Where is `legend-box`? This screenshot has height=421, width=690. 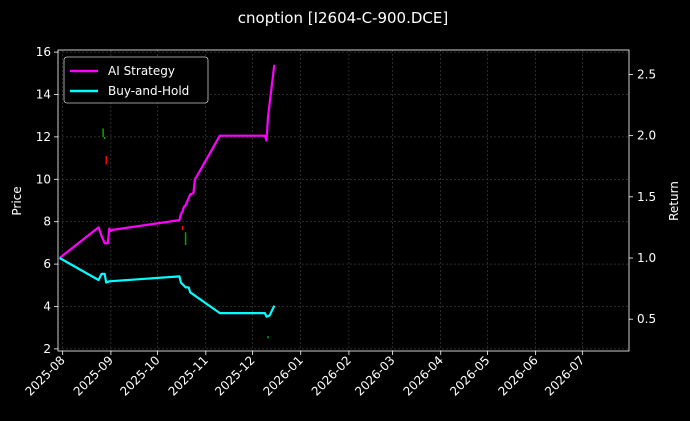 legend-box is located at coordinates (136, 80).